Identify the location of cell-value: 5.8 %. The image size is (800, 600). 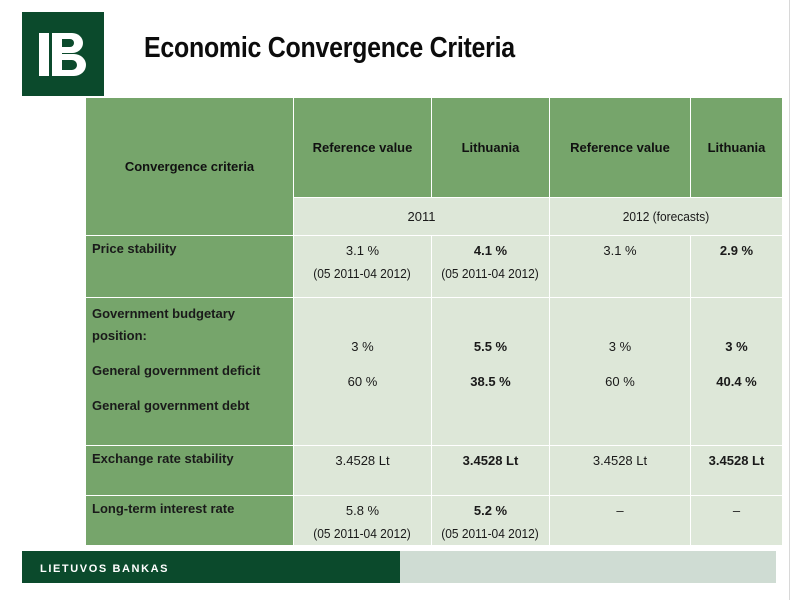
(362, 510).